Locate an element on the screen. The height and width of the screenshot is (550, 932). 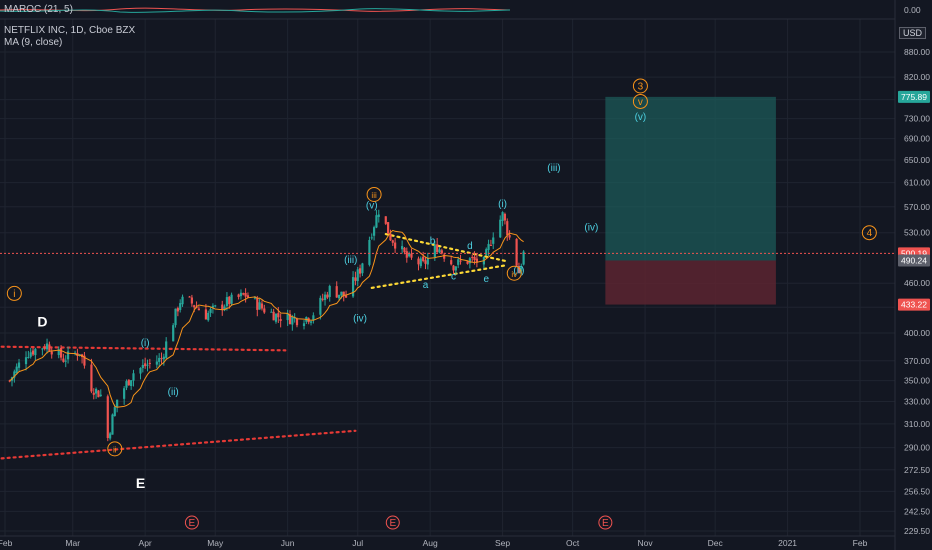
annotation-label: 3 is located at coordinates (641, 86).